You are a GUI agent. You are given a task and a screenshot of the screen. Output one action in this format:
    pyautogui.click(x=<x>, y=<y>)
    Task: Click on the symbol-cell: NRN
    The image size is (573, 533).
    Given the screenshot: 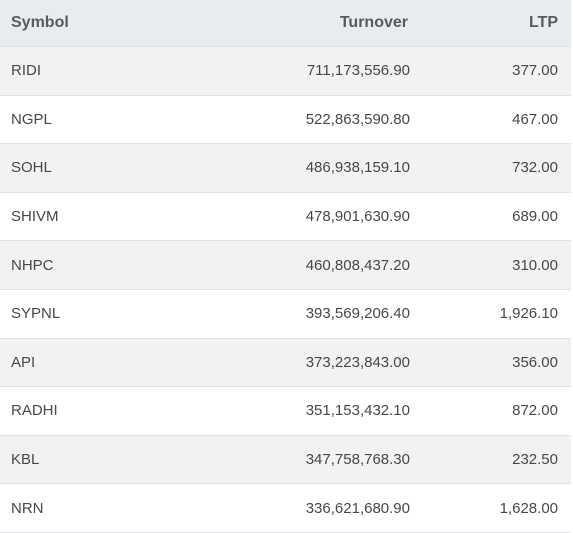 What is the action you would take?
    pyautogui.click(x=80, y=508)
    